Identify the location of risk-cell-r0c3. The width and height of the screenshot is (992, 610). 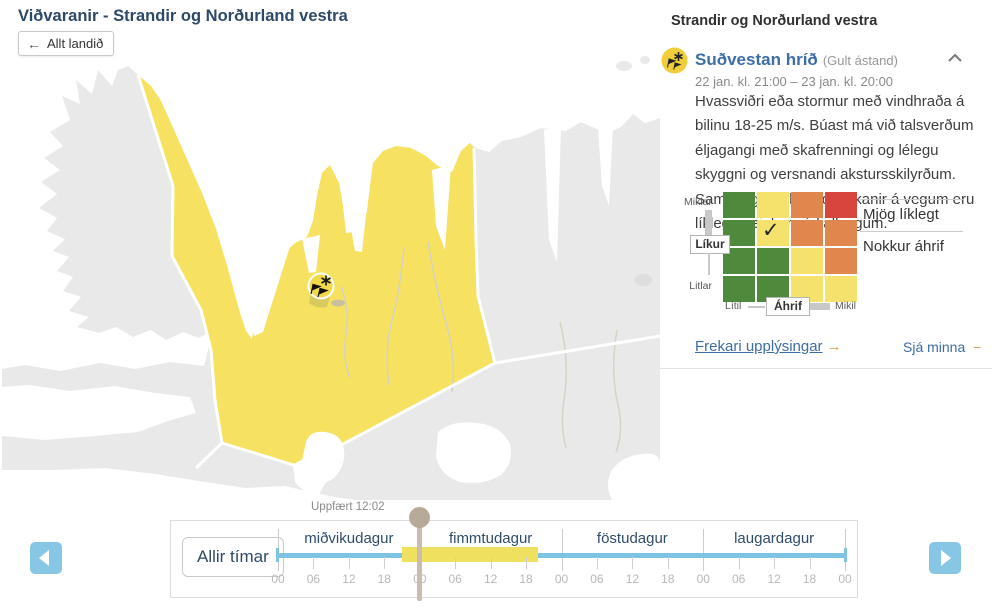
(841, 205).